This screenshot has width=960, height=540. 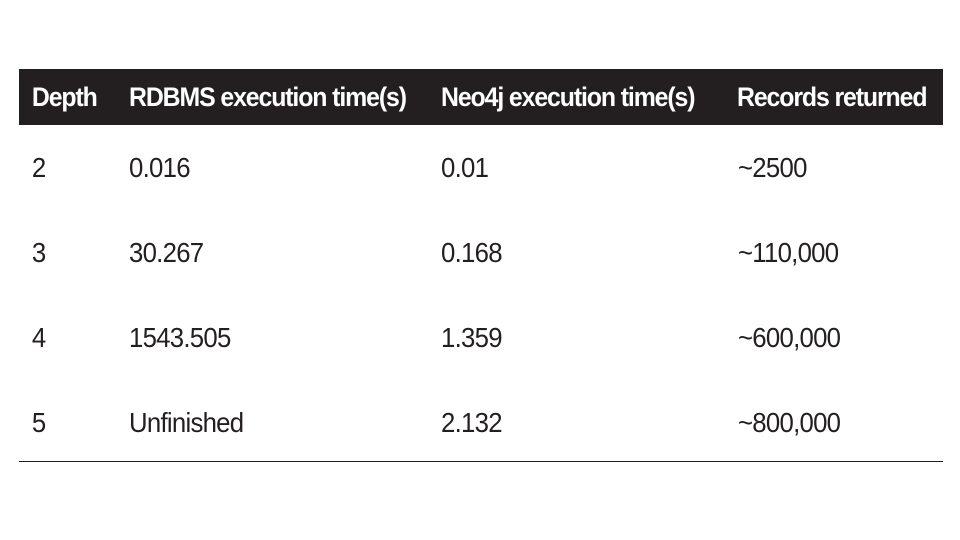 I want to click on cell-neo4j-time: 1.359, so click(x=472, y=337).